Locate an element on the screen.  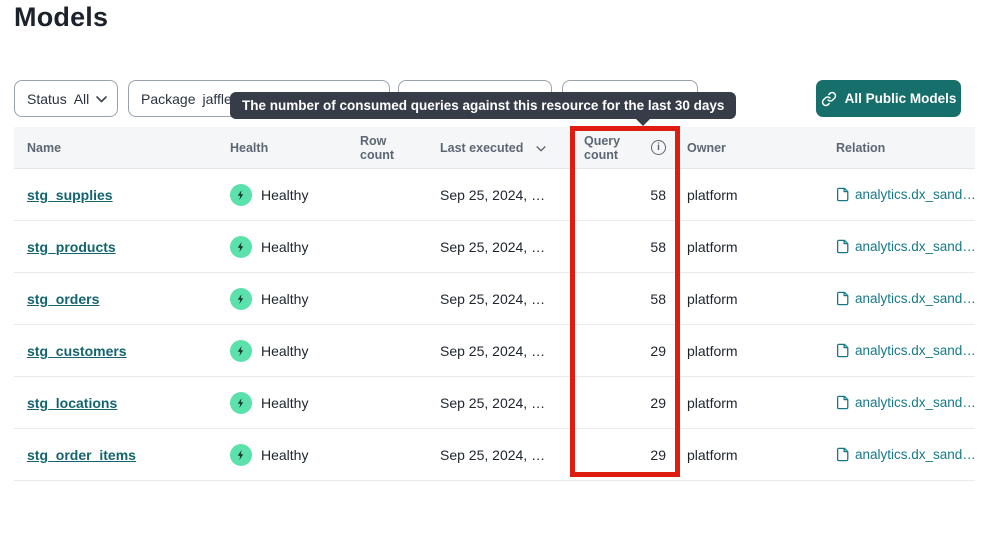
column-header-name: Name is located at coordinates (44, 147).